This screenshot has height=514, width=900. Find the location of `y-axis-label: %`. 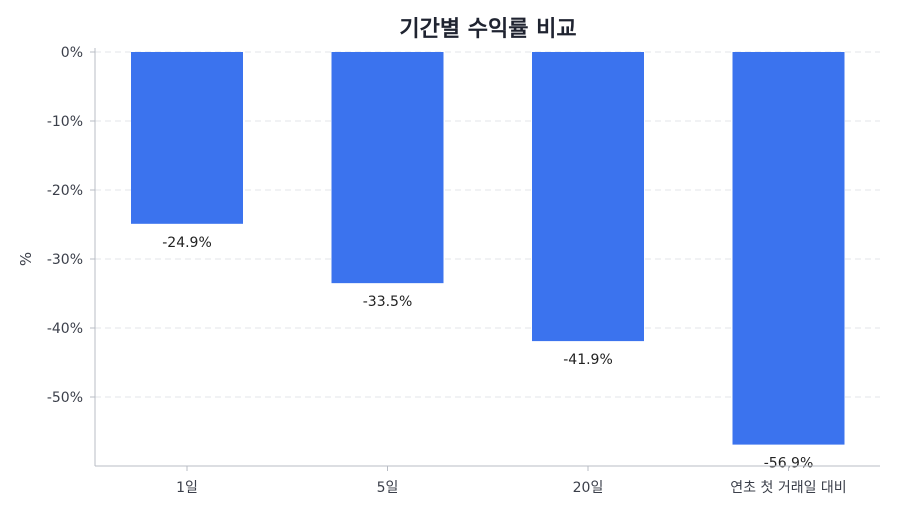

y-axis-label: % is located at coordinates (26, 259).